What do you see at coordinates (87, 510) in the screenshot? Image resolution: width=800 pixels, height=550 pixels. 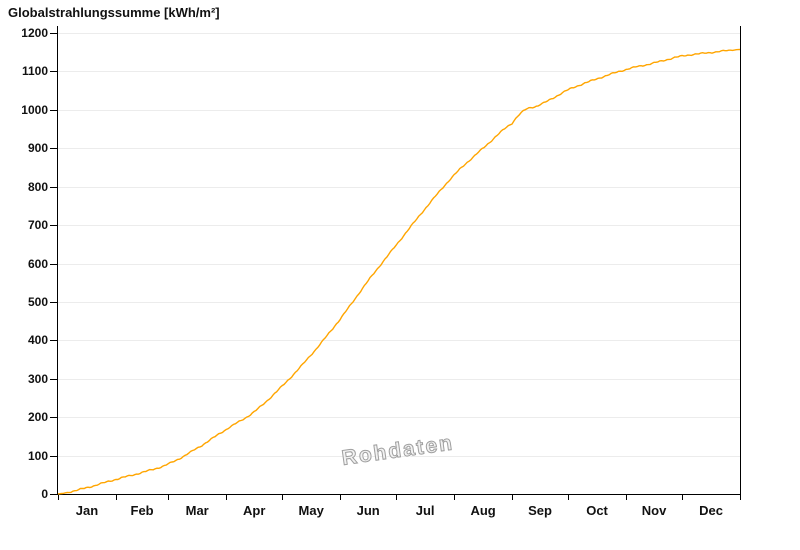 I see `x-axis-label: Jan` at bounding box center [87, 510].